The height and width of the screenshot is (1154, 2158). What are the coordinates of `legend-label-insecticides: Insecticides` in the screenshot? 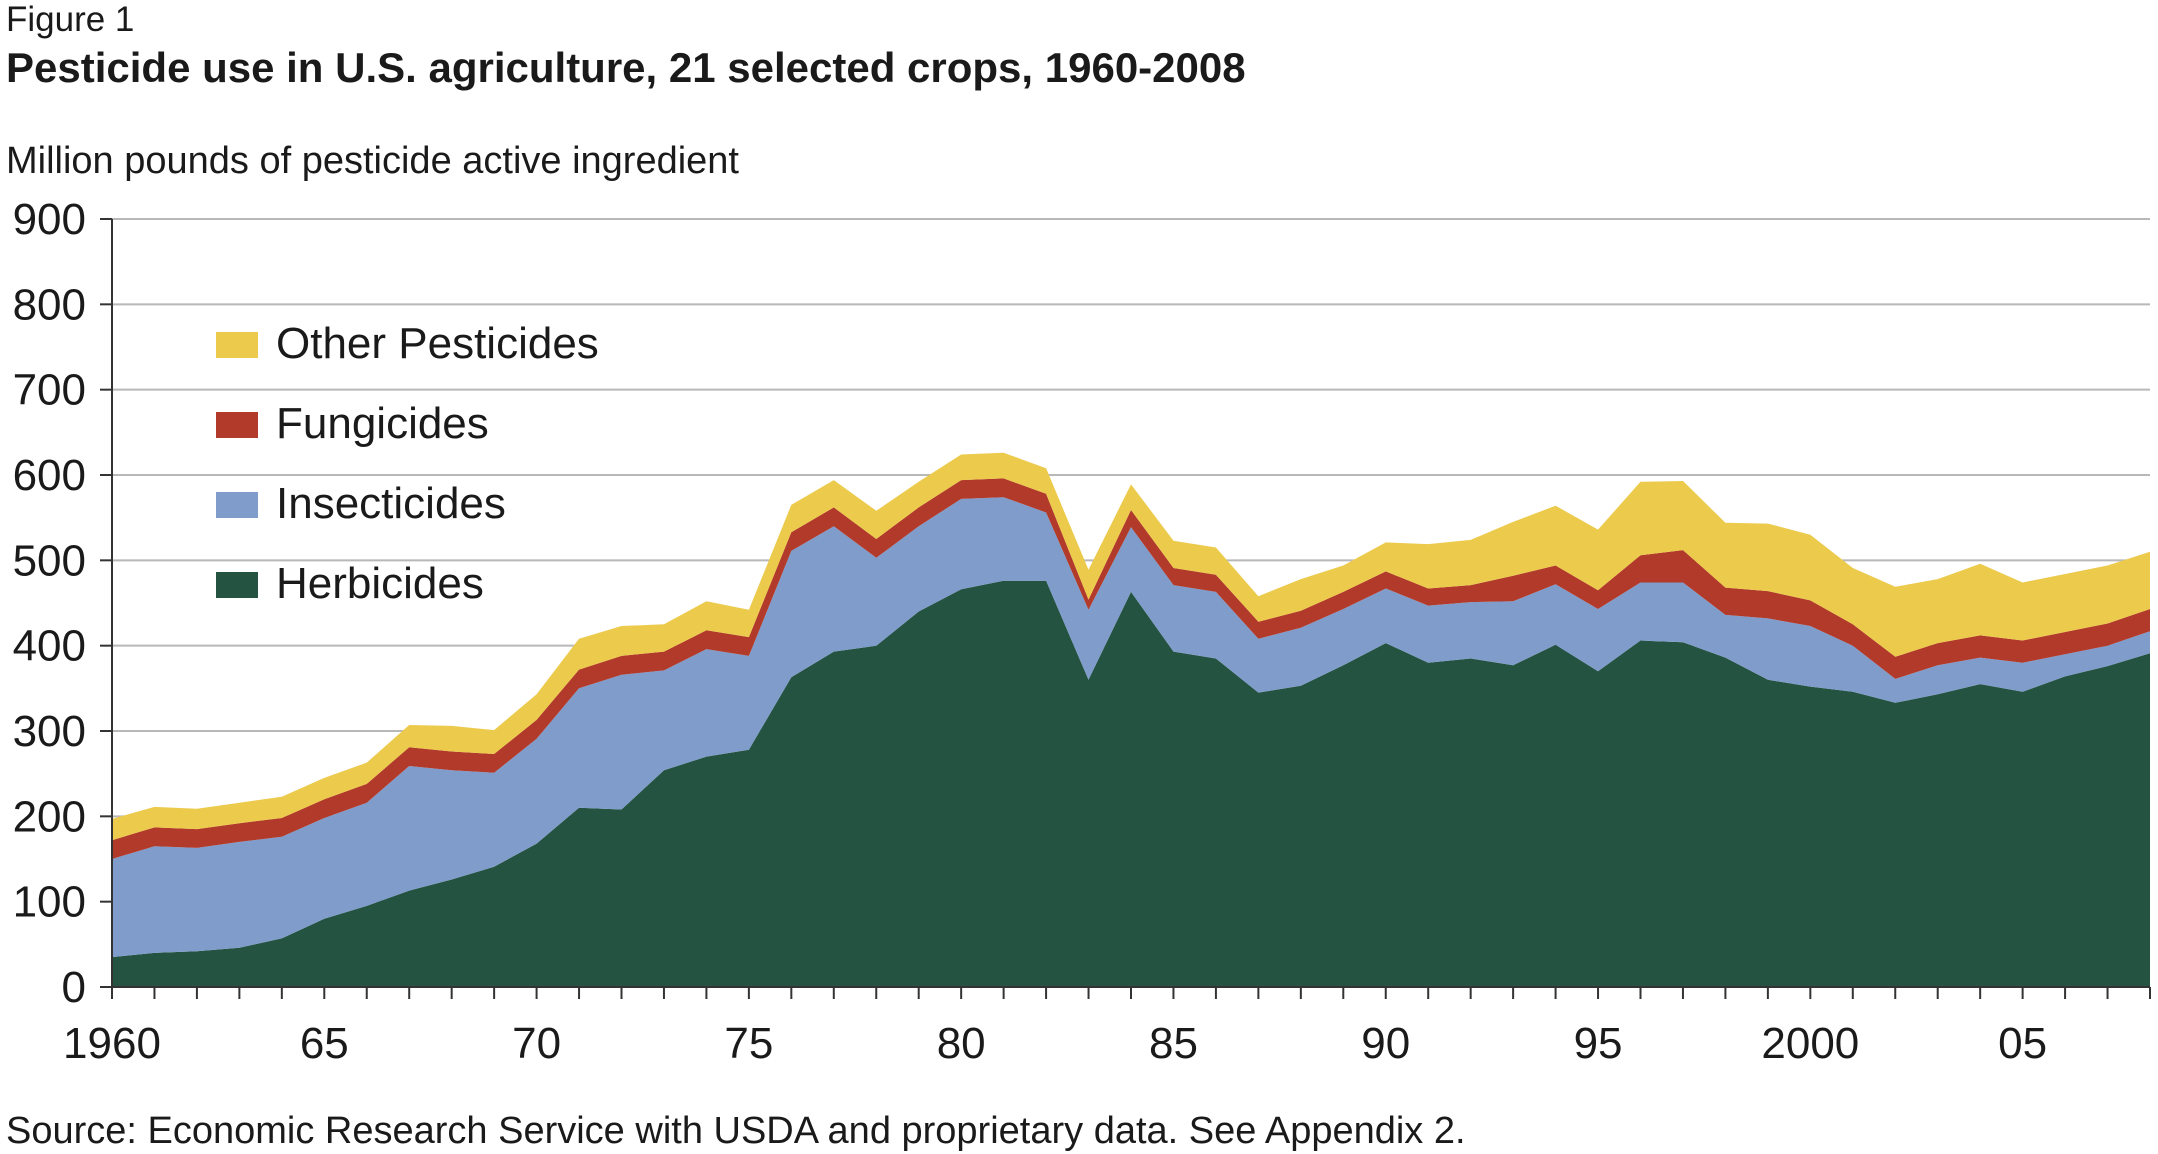 It's located at (391, 503).